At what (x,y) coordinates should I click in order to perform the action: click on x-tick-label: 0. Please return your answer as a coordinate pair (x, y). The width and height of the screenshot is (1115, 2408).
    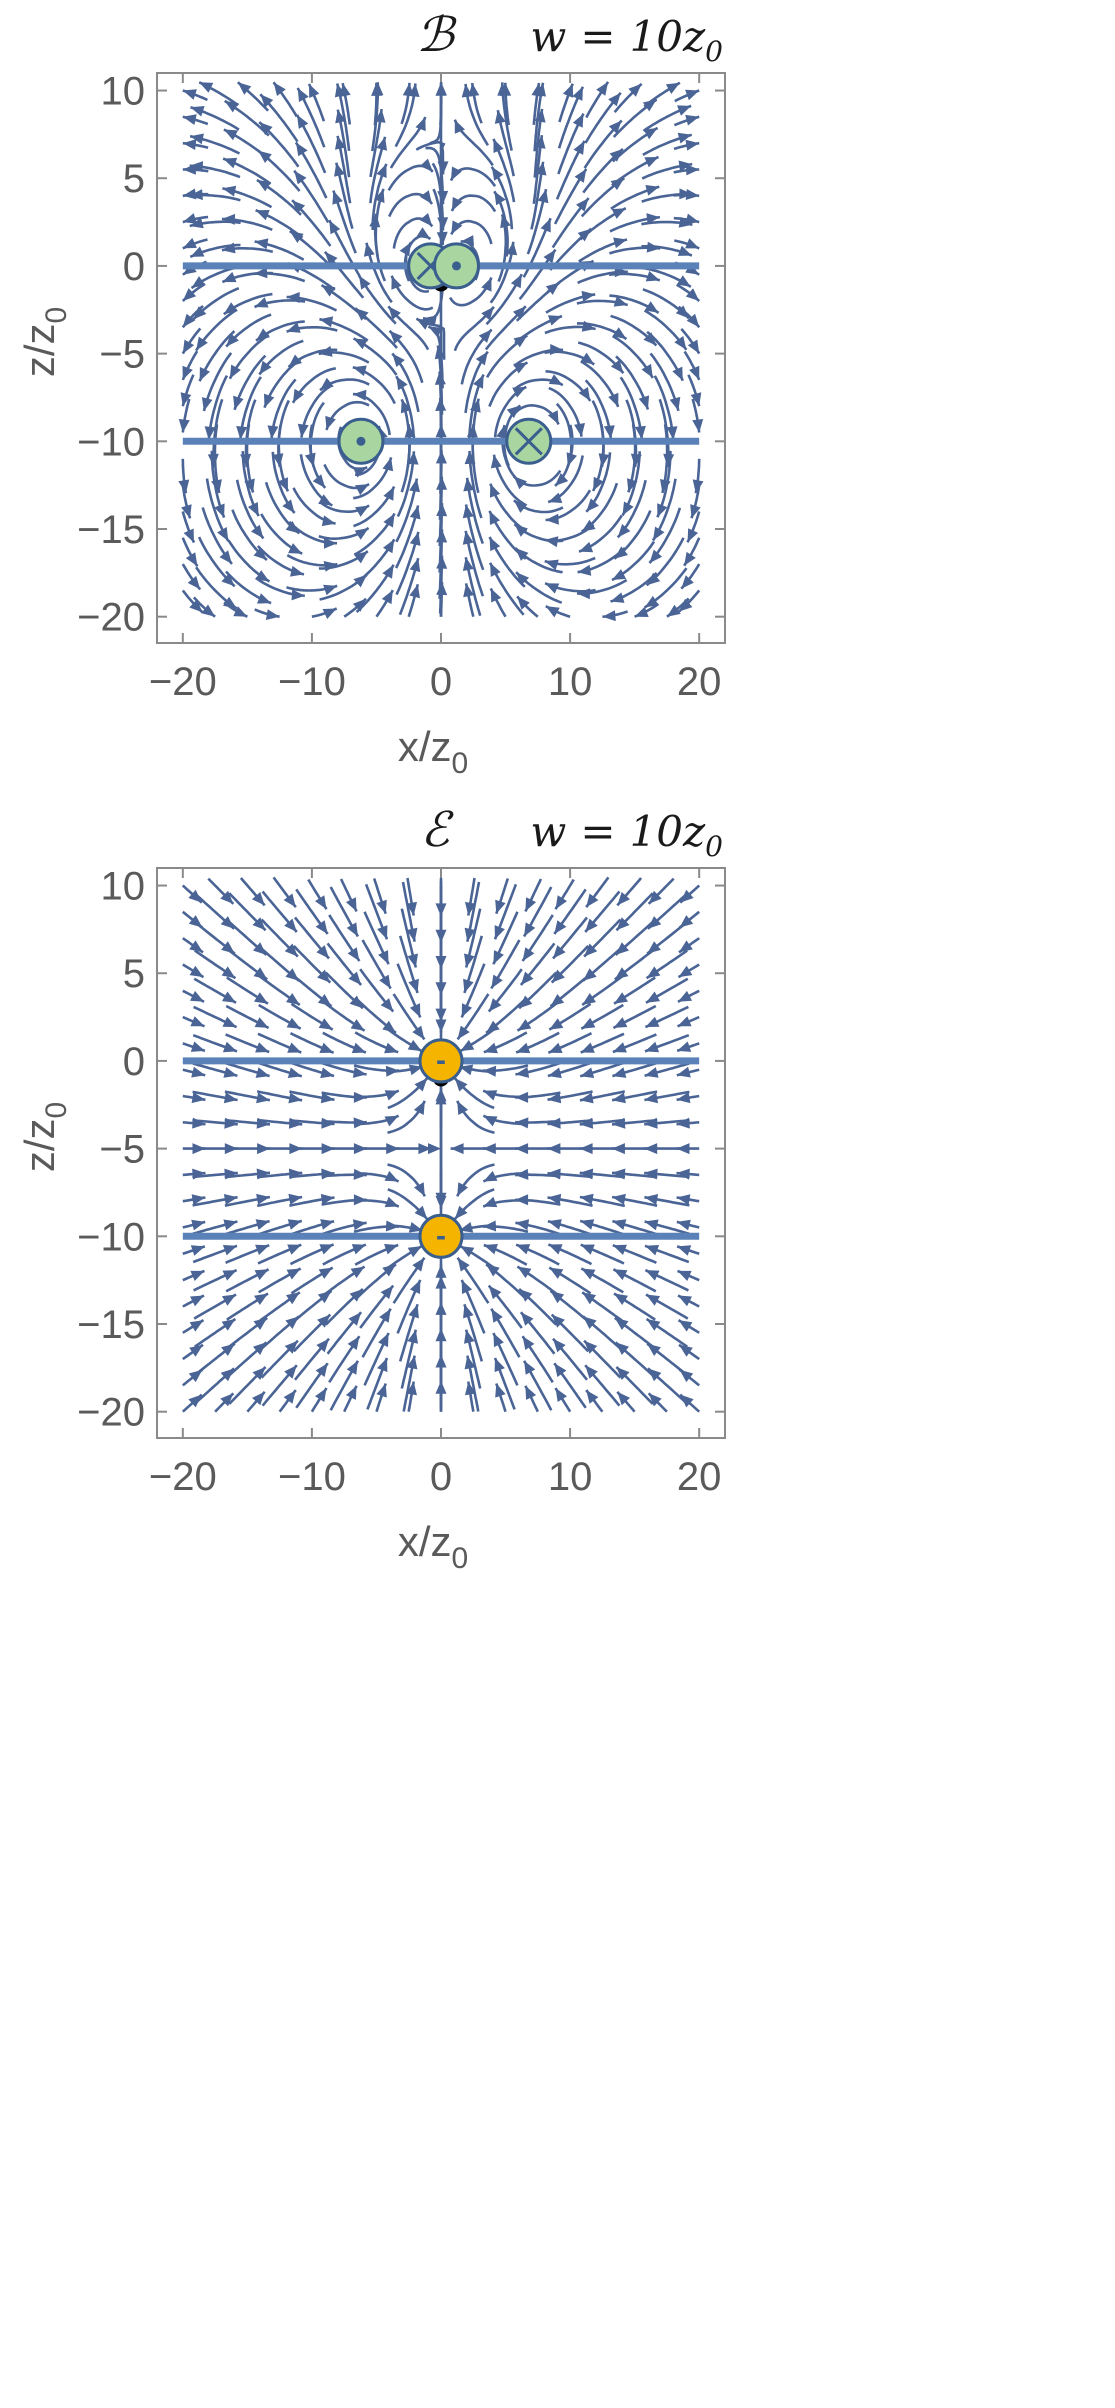
    Looking at the image, I should click on (441, 1477).